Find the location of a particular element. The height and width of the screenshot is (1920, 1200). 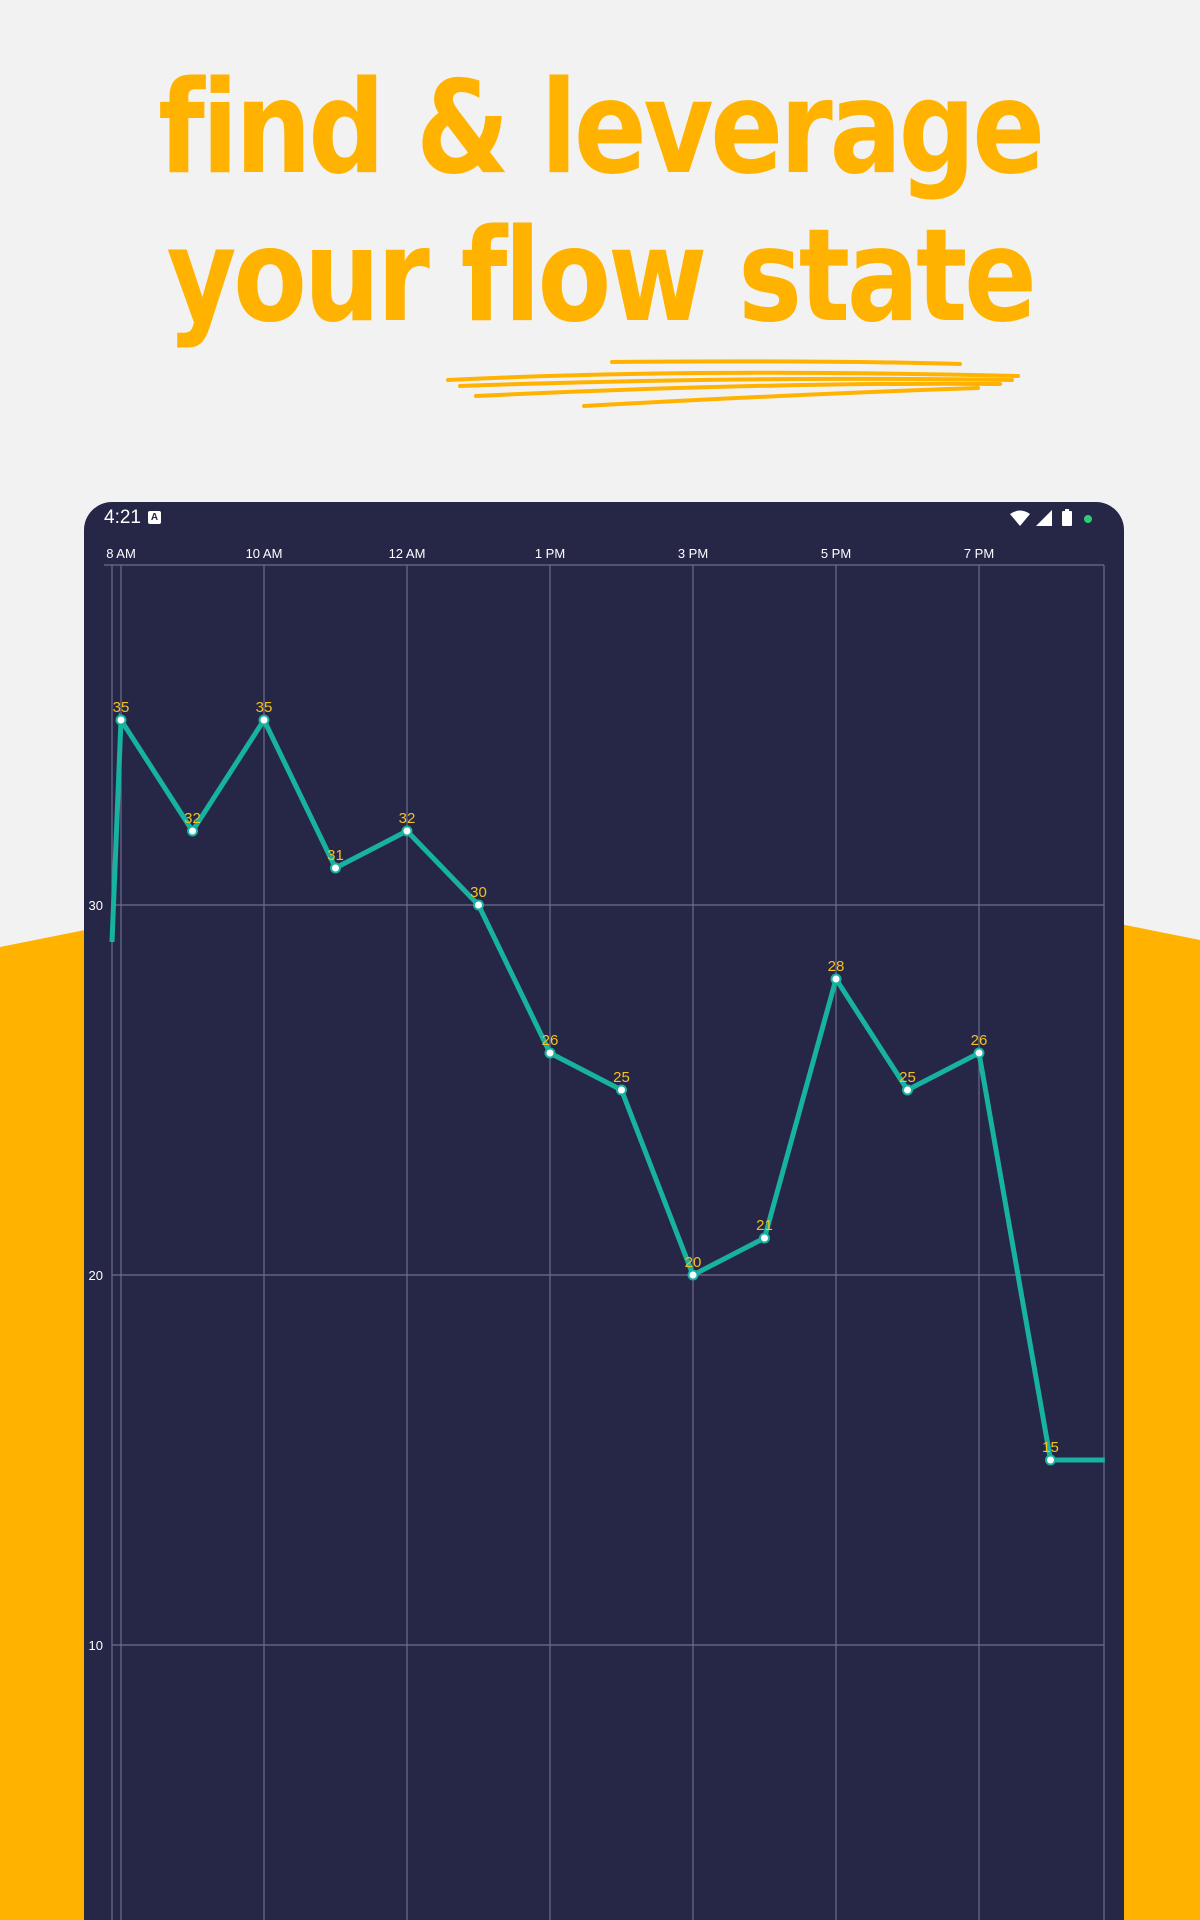

data-label: 20 is located at coordinates (693, 1262).